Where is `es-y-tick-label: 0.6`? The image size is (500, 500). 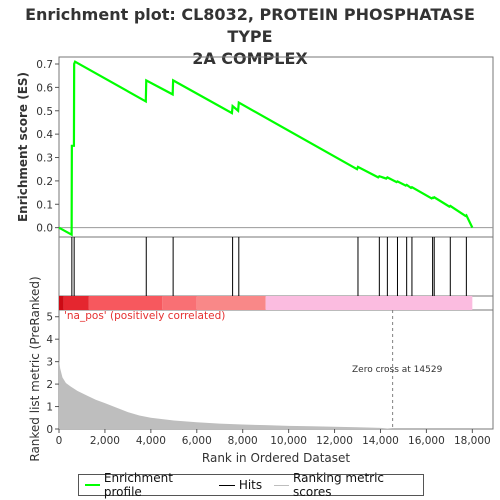
es-y-tick-label: 0.6 is located at coordinates (44, 88).